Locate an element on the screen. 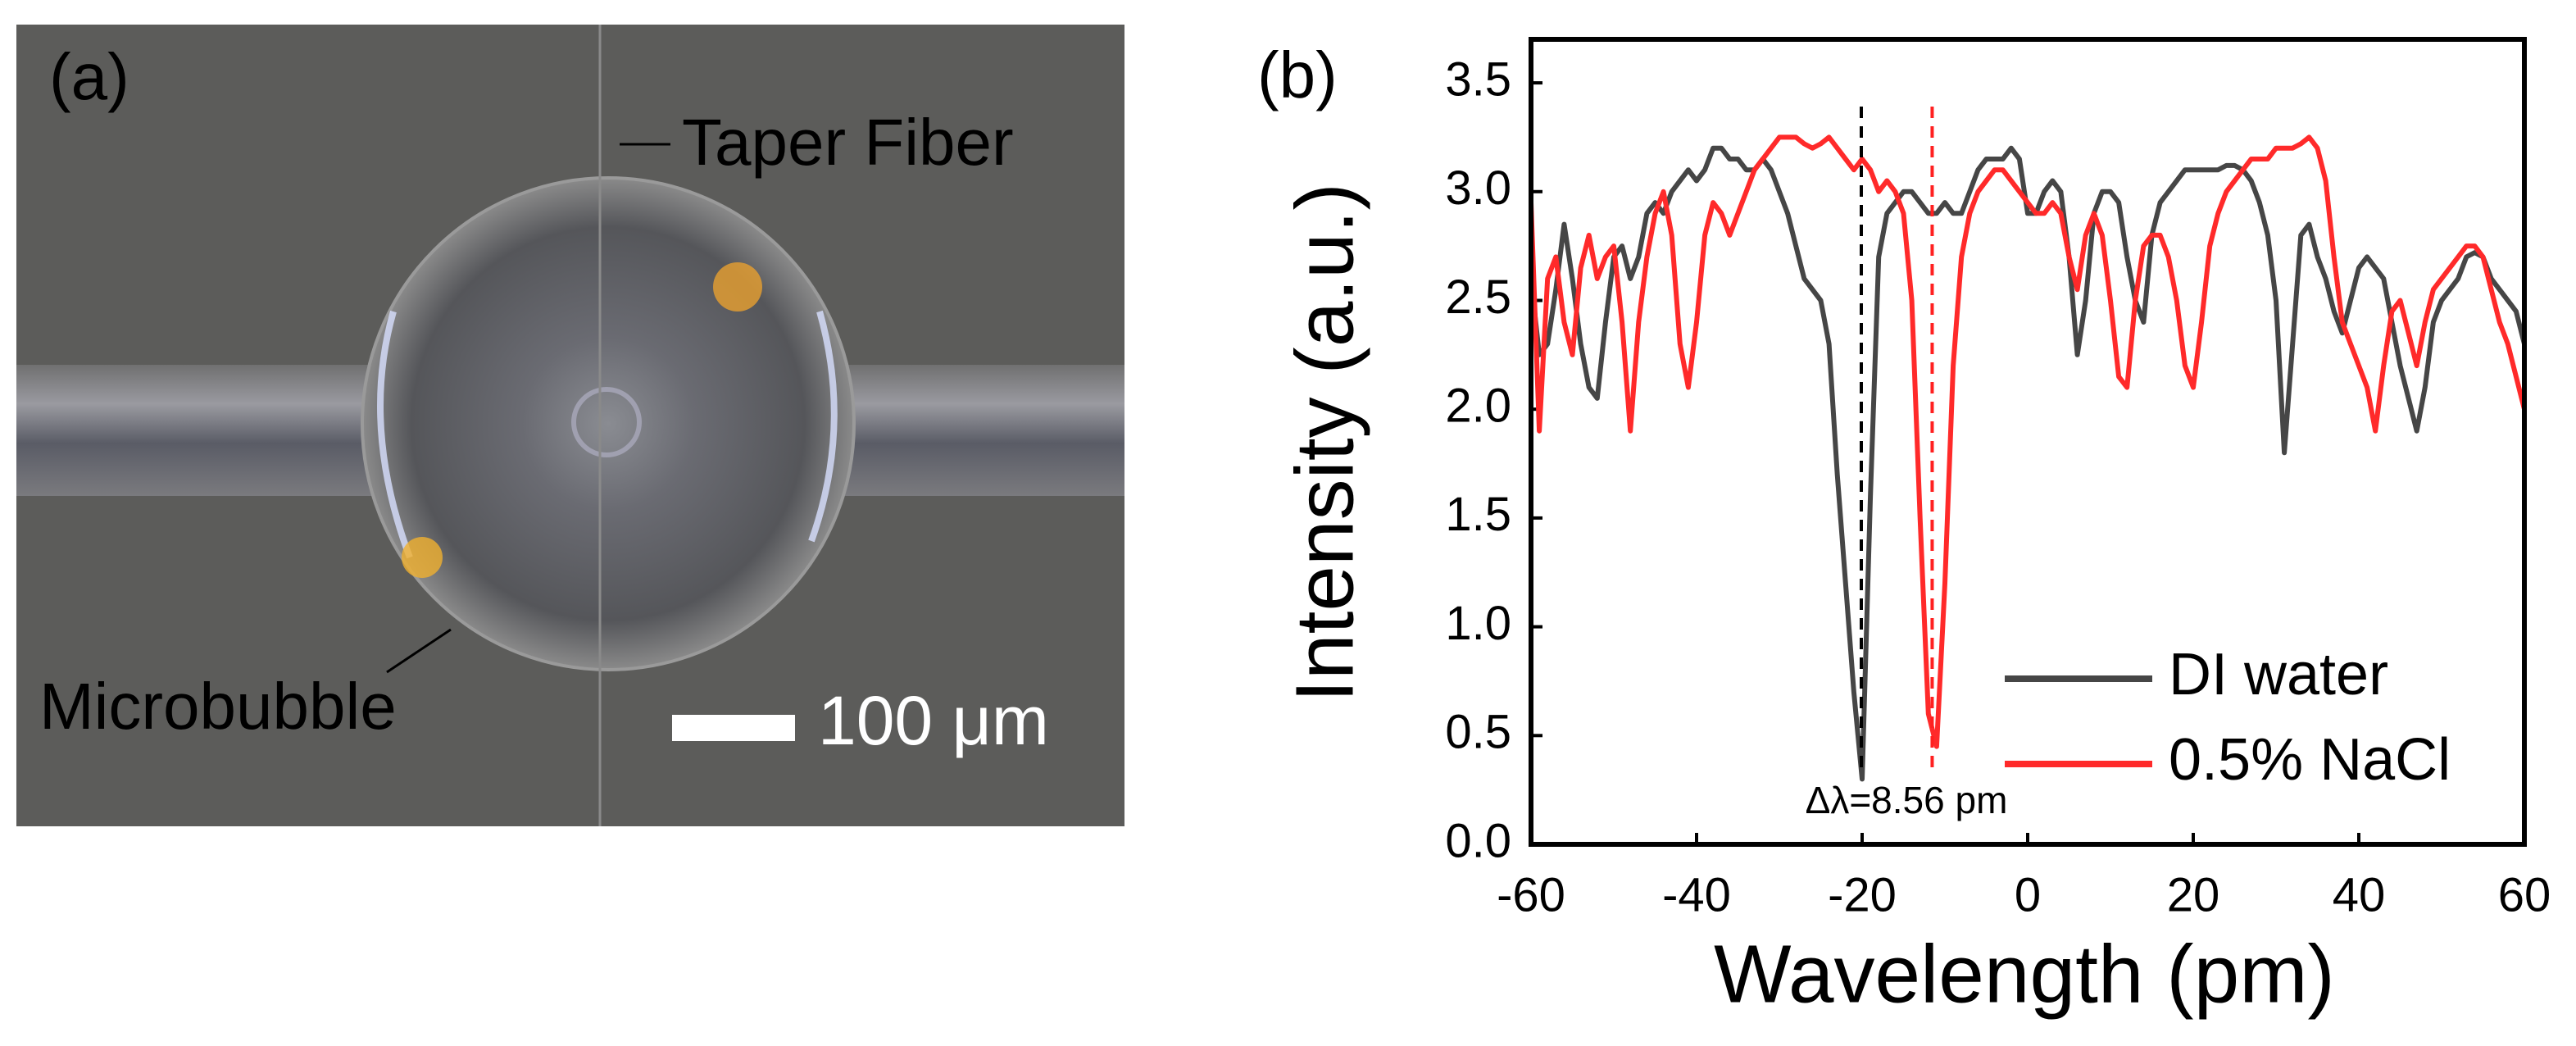 The width and height of the screenshot is (2576, 1046). annotation: Taper Fiber is located at coordinates (848, 142).